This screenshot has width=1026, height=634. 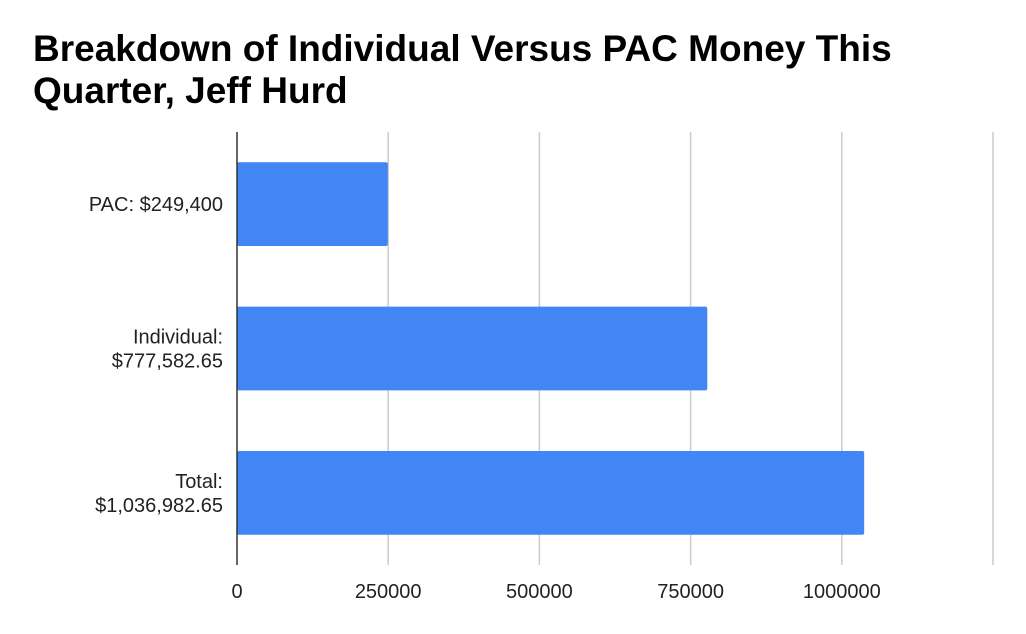 What do you see at coordinates (236, 592) in the screenshot?
I see `x-tick-label: 0` at bounding box center [236, 592].